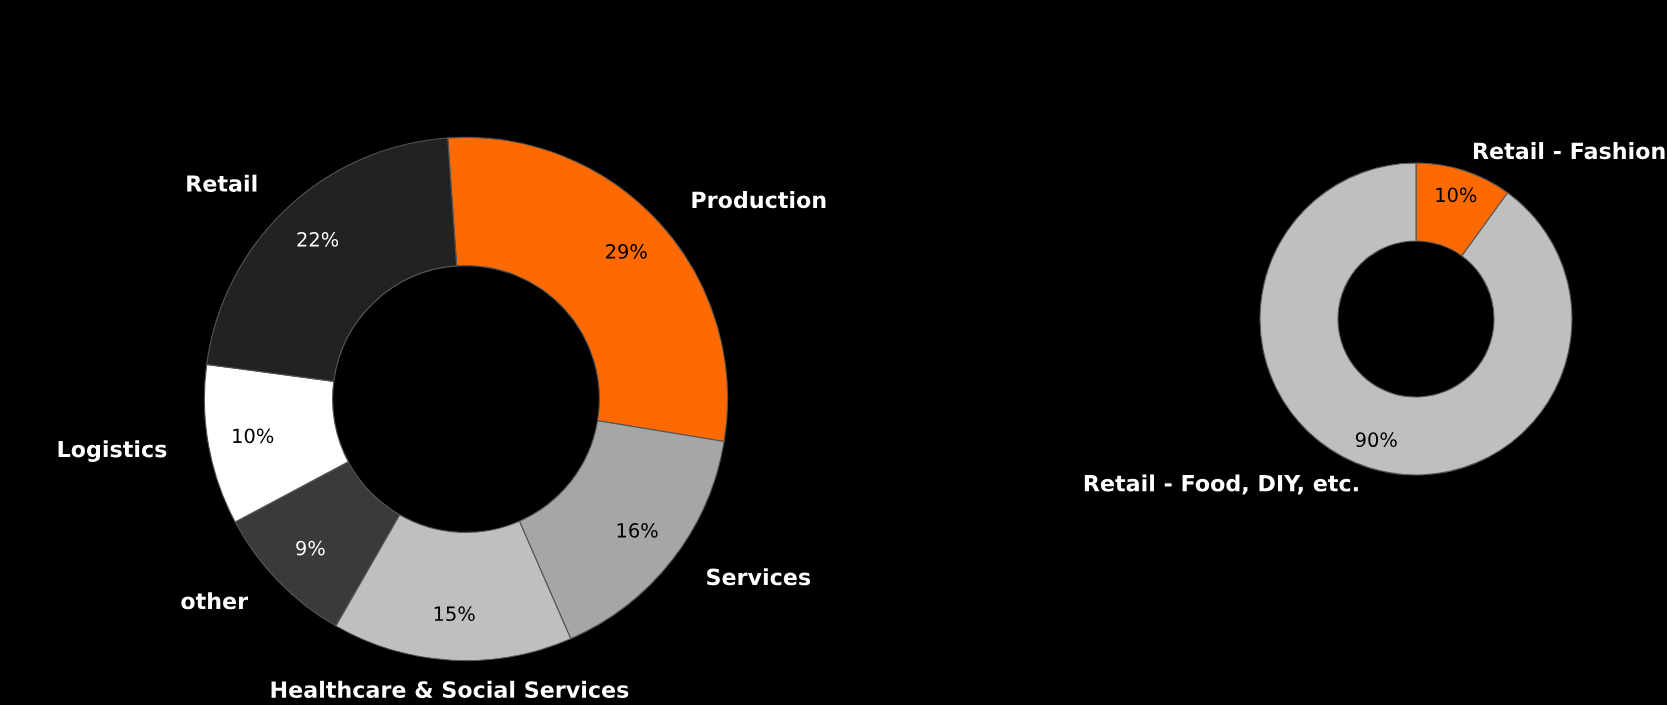 This screenshot has height=705, width=1667. Describe the element at coordinates (215, 601) in the screenshot. I see `slice-label: other` at that location.